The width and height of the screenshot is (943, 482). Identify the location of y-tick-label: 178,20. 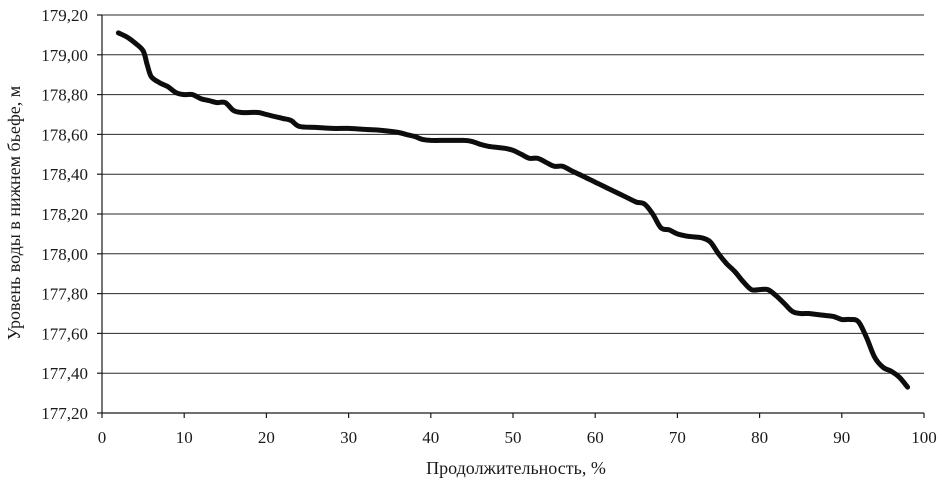
(64, 214).